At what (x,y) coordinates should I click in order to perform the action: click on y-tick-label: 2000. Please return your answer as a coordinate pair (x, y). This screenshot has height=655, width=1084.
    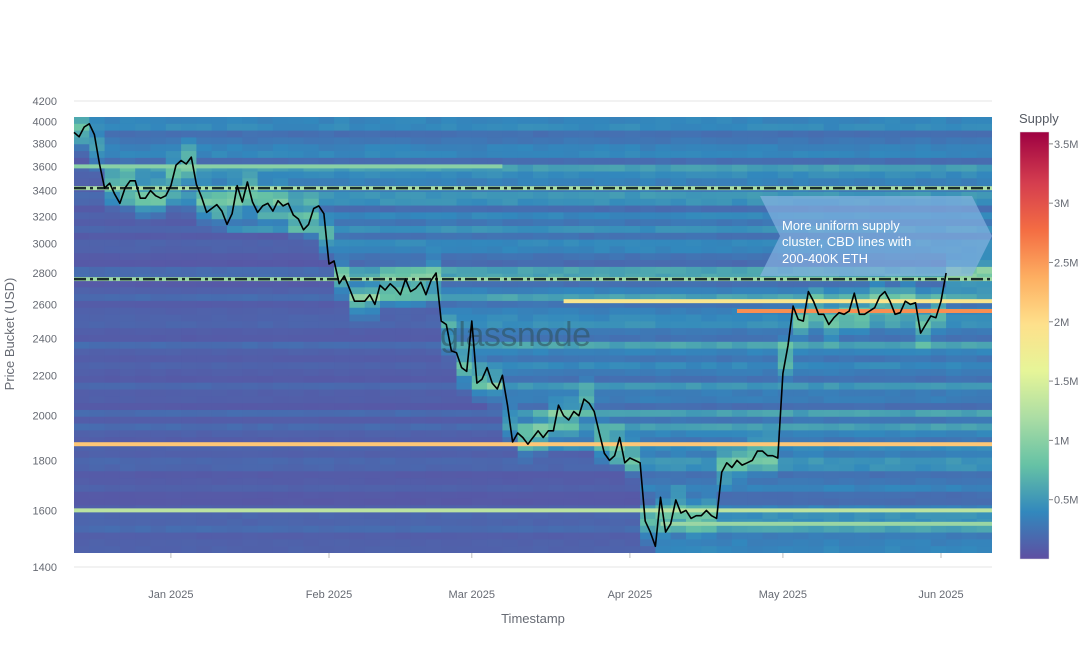
    Looking at the image, I should click on (45, 417).